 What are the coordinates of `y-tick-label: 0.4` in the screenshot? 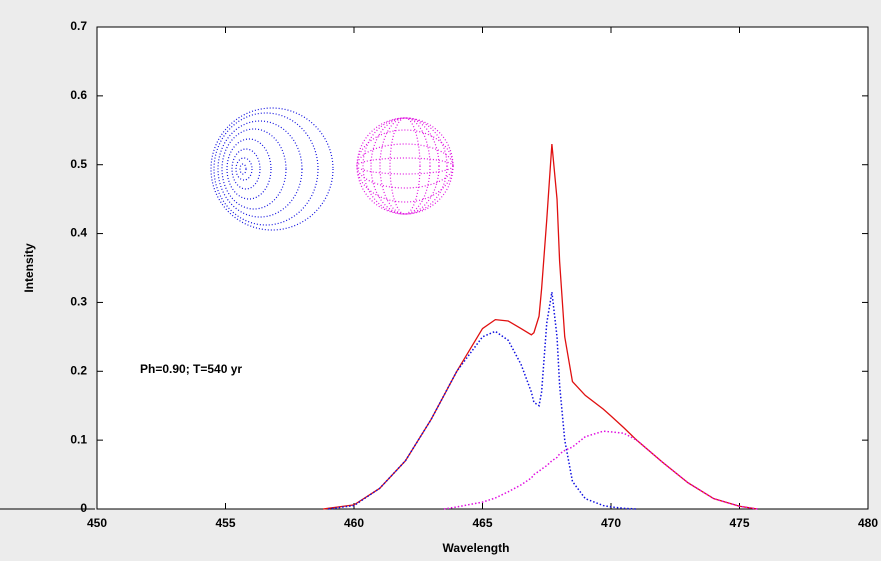 It's located at (78, 233).